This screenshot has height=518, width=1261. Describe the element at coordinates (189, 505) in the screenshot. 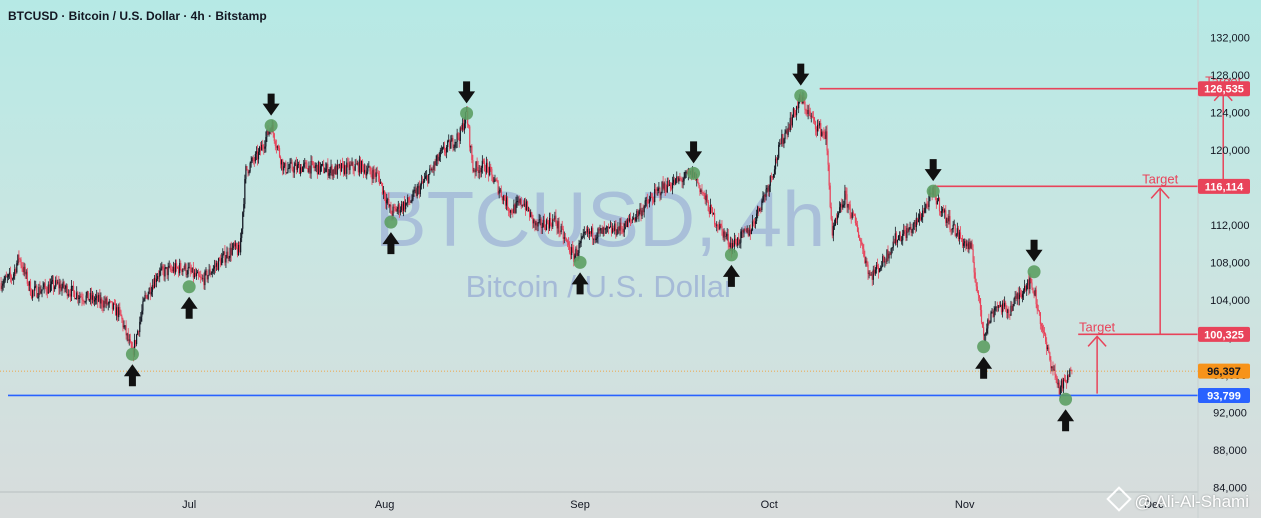

I see `x-tick-label: Jul` at that location.